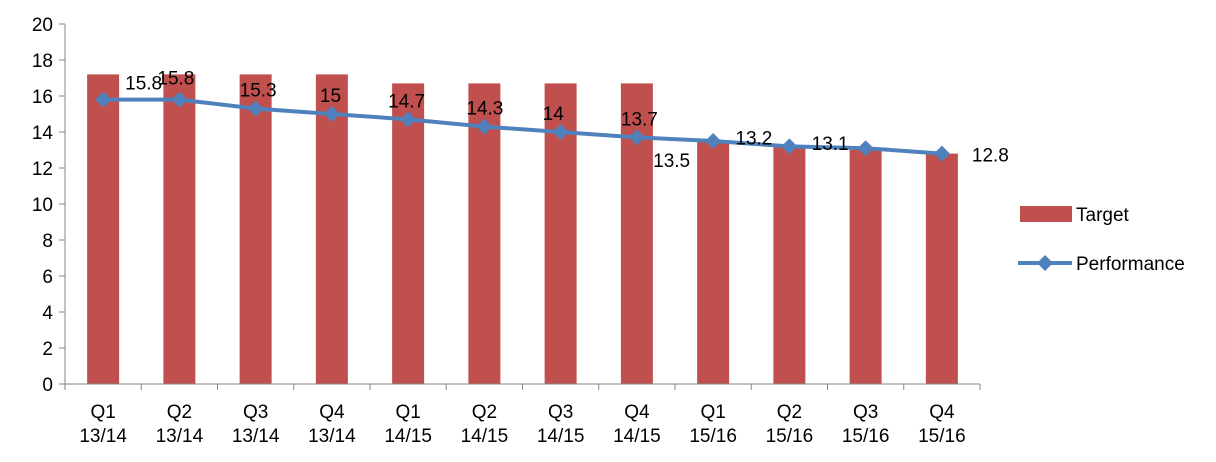  I want to click on performance-data-label: 15, so click(330, 96).